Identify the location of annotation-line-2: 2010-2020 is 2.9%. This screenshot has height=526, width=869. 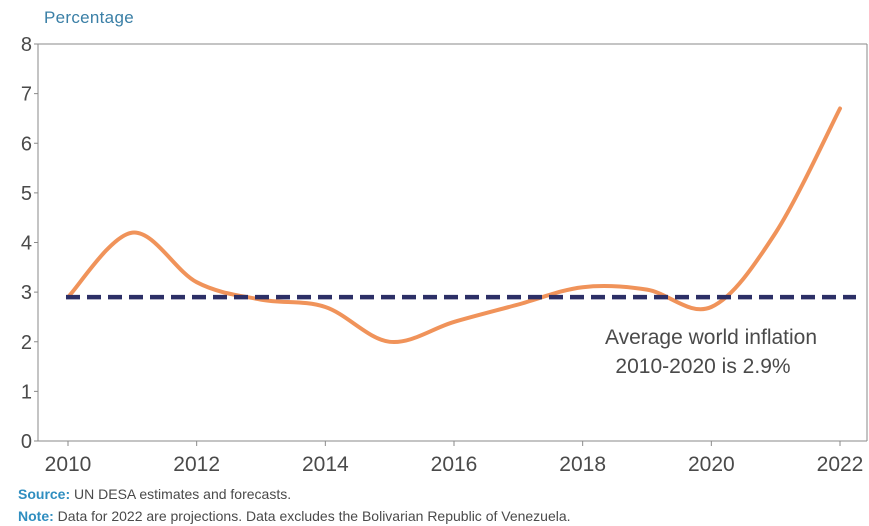
(702, 366).